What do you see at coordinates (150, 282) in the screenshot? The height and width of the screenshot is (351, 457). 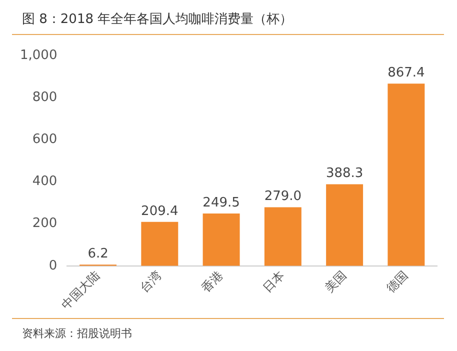 I see `x-tick-label: 台湾` at bounding box center [150, 282].